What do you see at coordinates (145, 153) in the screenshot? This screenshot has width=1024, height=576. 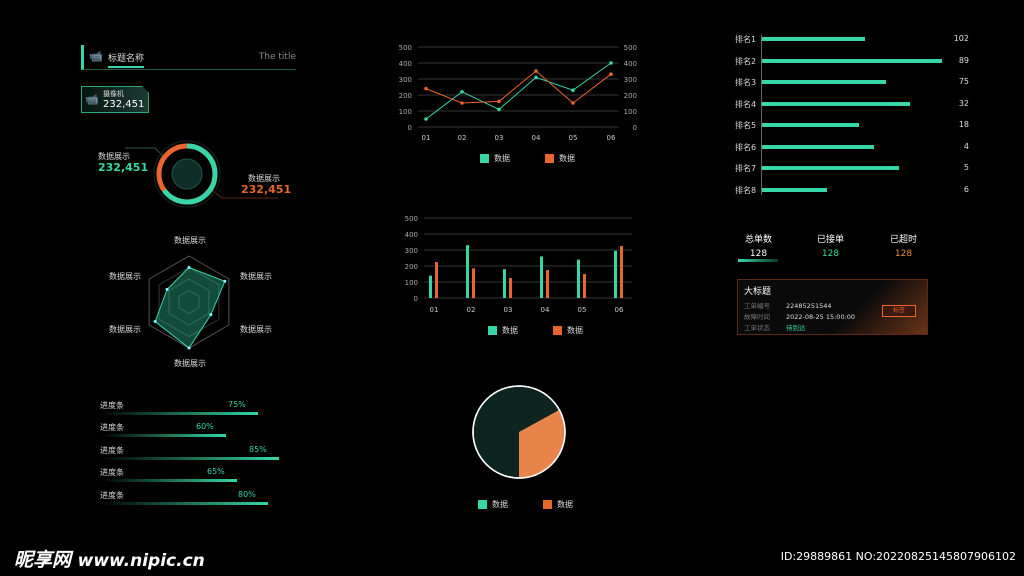 I see `donut-leader-left` at bounding box center [145, 153].